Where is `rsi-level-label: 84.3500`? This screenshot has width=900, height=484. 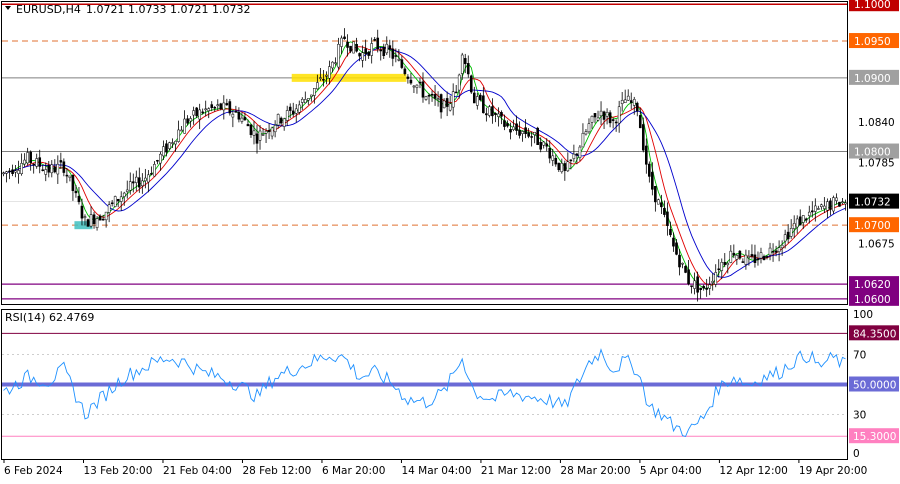
rsi-level-label: 84.3500 is located at coordinates (874, 334).